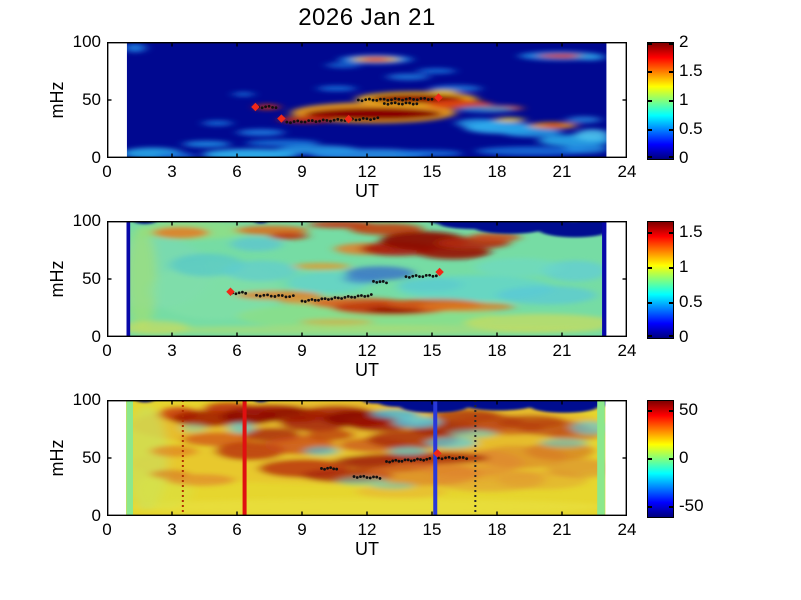 The width and height of the screenshot is (801, 600). I want to click on colorbar, so click(660, 280).